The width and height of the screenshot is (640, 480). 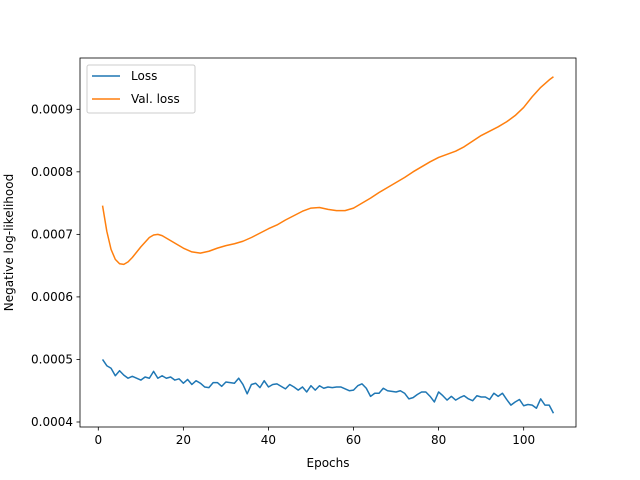 I want to click on y-tick-label: 0.0009, so click(x=52, y=109).